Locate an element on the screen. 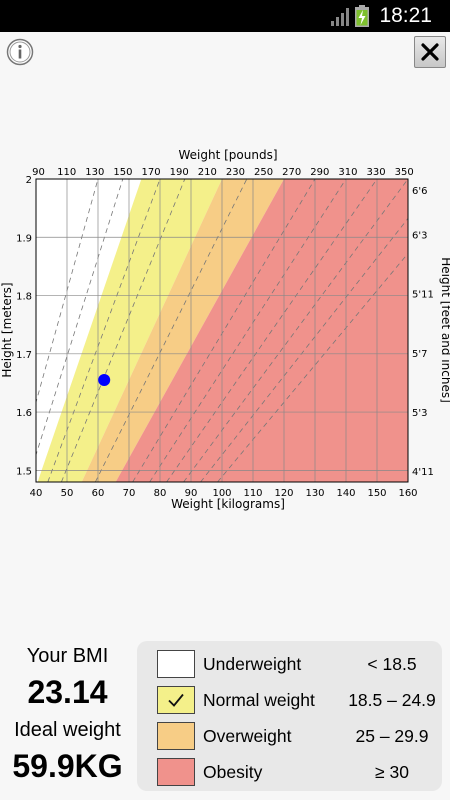 Image resolution: width=450 pixels, height=800 pixels. x-tick-lb: 210 is located at coordinates (207, 172).